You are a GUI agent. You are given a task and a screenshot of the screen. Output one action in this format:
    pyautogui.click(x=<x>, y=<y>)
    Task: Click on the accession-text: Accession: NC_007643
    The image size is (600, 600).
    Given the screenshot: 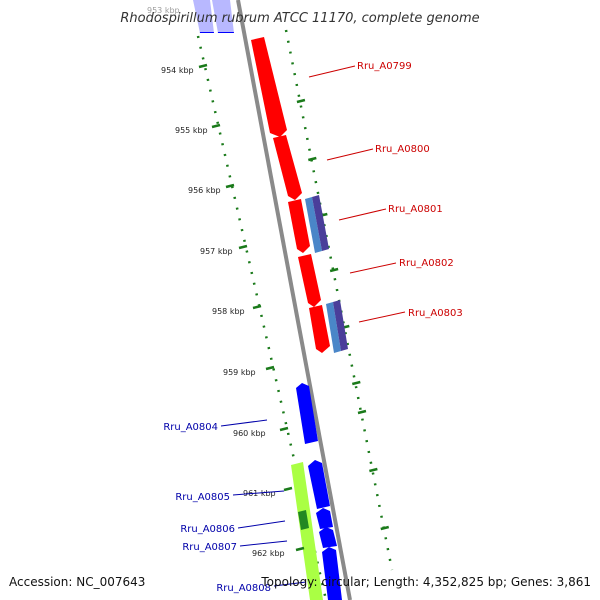 What is the action you would take?
    pyautogui.click(x=77, y=582)
    